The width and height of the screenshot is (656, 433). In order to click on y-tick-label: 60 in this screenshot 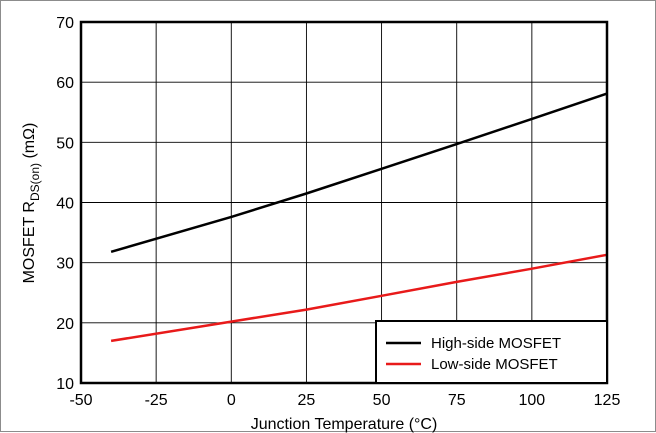, I will do `click(65, 83)`.